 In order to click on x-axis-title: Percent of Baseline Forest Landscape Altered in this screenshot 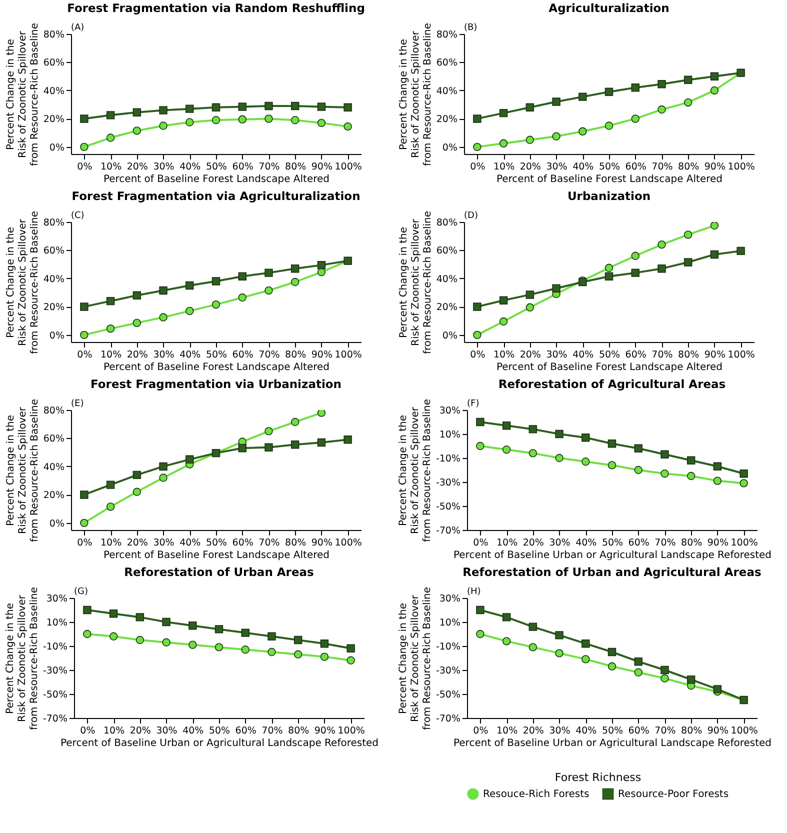, I will do `click(216, 179)`.